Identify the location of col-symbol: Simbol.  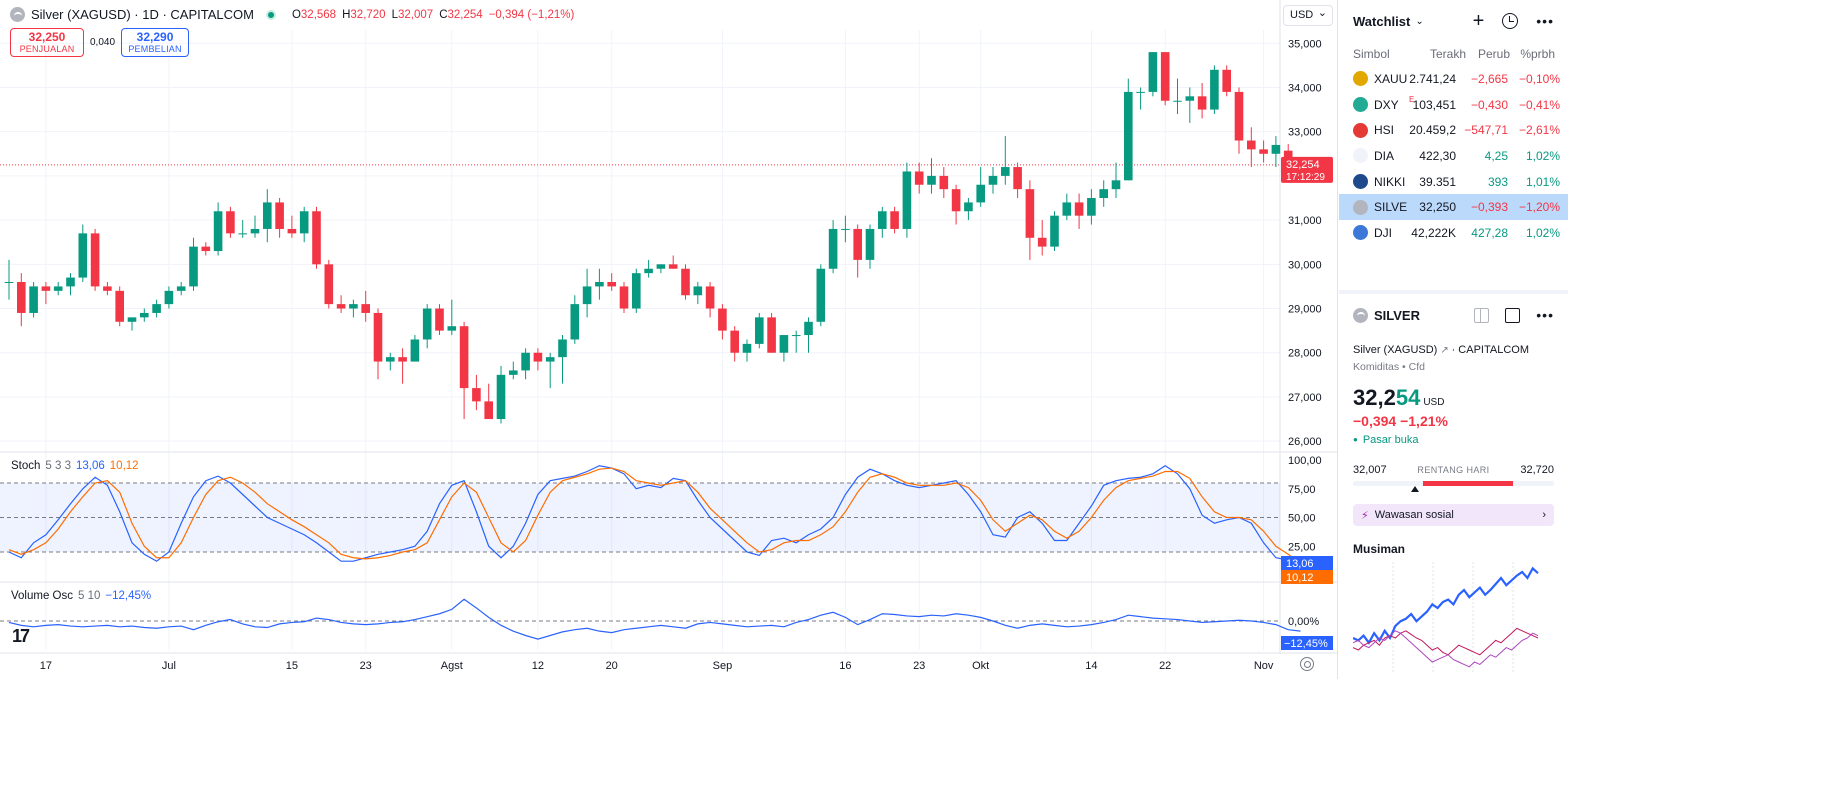
(1371, 54).